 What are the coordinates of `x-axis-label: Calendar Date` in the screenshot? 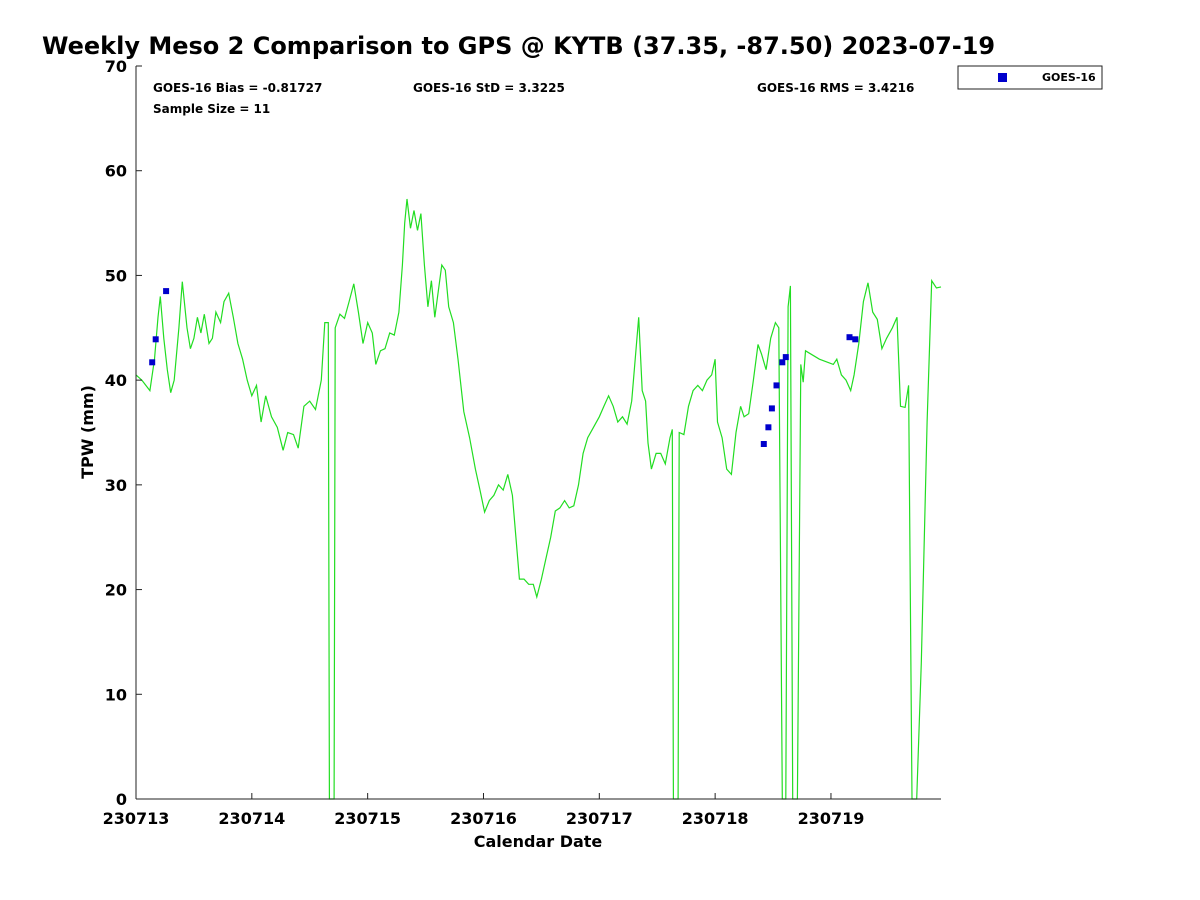 It's located at (538, 841).